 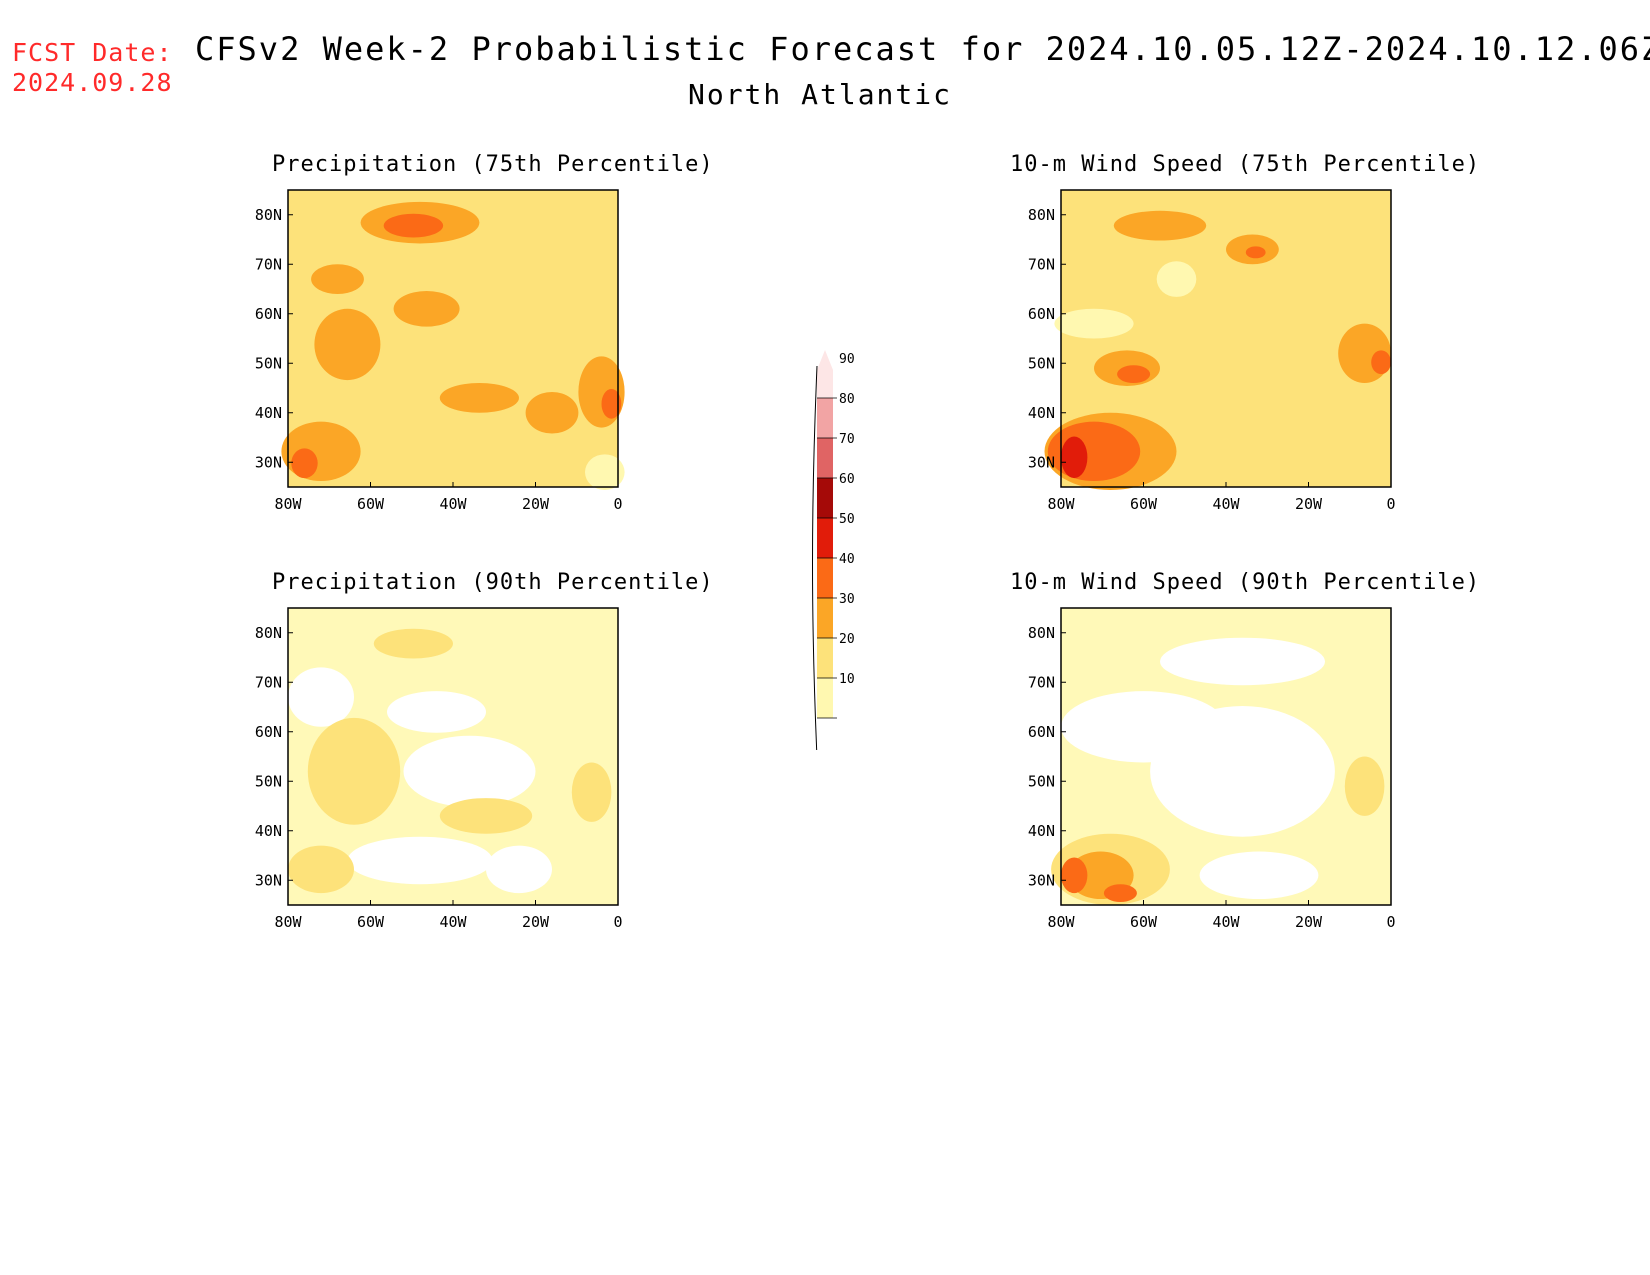 What do you see at coordinates (92, 52) in the screenshot?
I see `fcst-date-label: FCST Date:` at bounding box center [92, 52].